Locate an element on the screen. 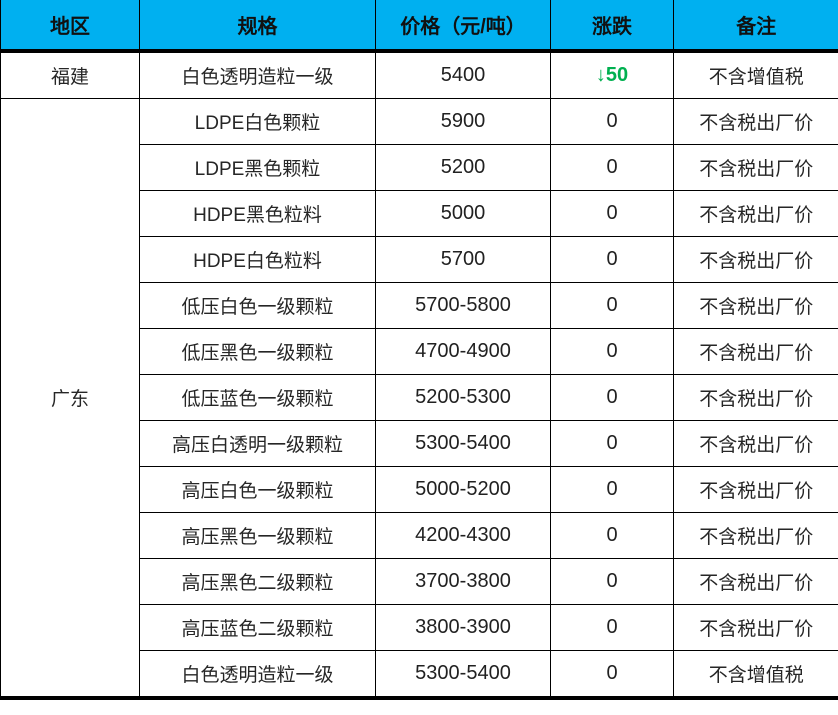  spec-cell: HDPE黑色粒料 is located at coordinates (257, 213).